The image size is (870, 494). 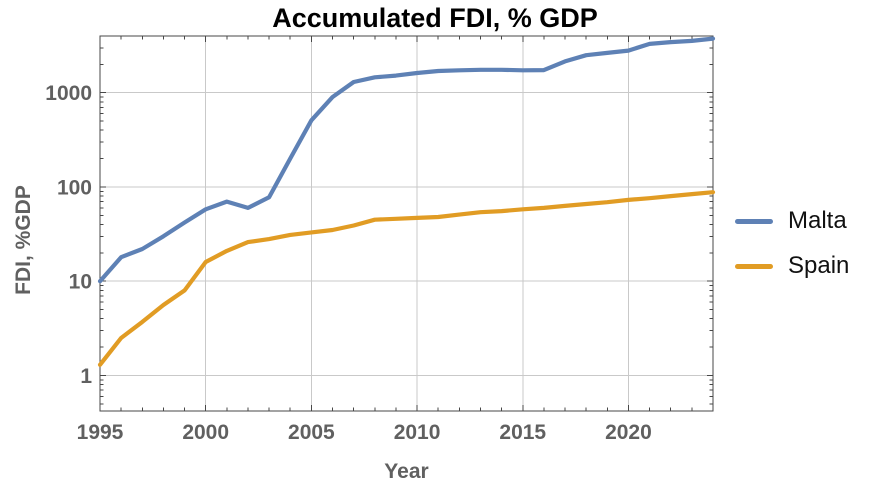 What do you see at coordinates (754, 221) in the screenshot?
I see `malta-line-swatch-icon` at bounding box center [754, 221].